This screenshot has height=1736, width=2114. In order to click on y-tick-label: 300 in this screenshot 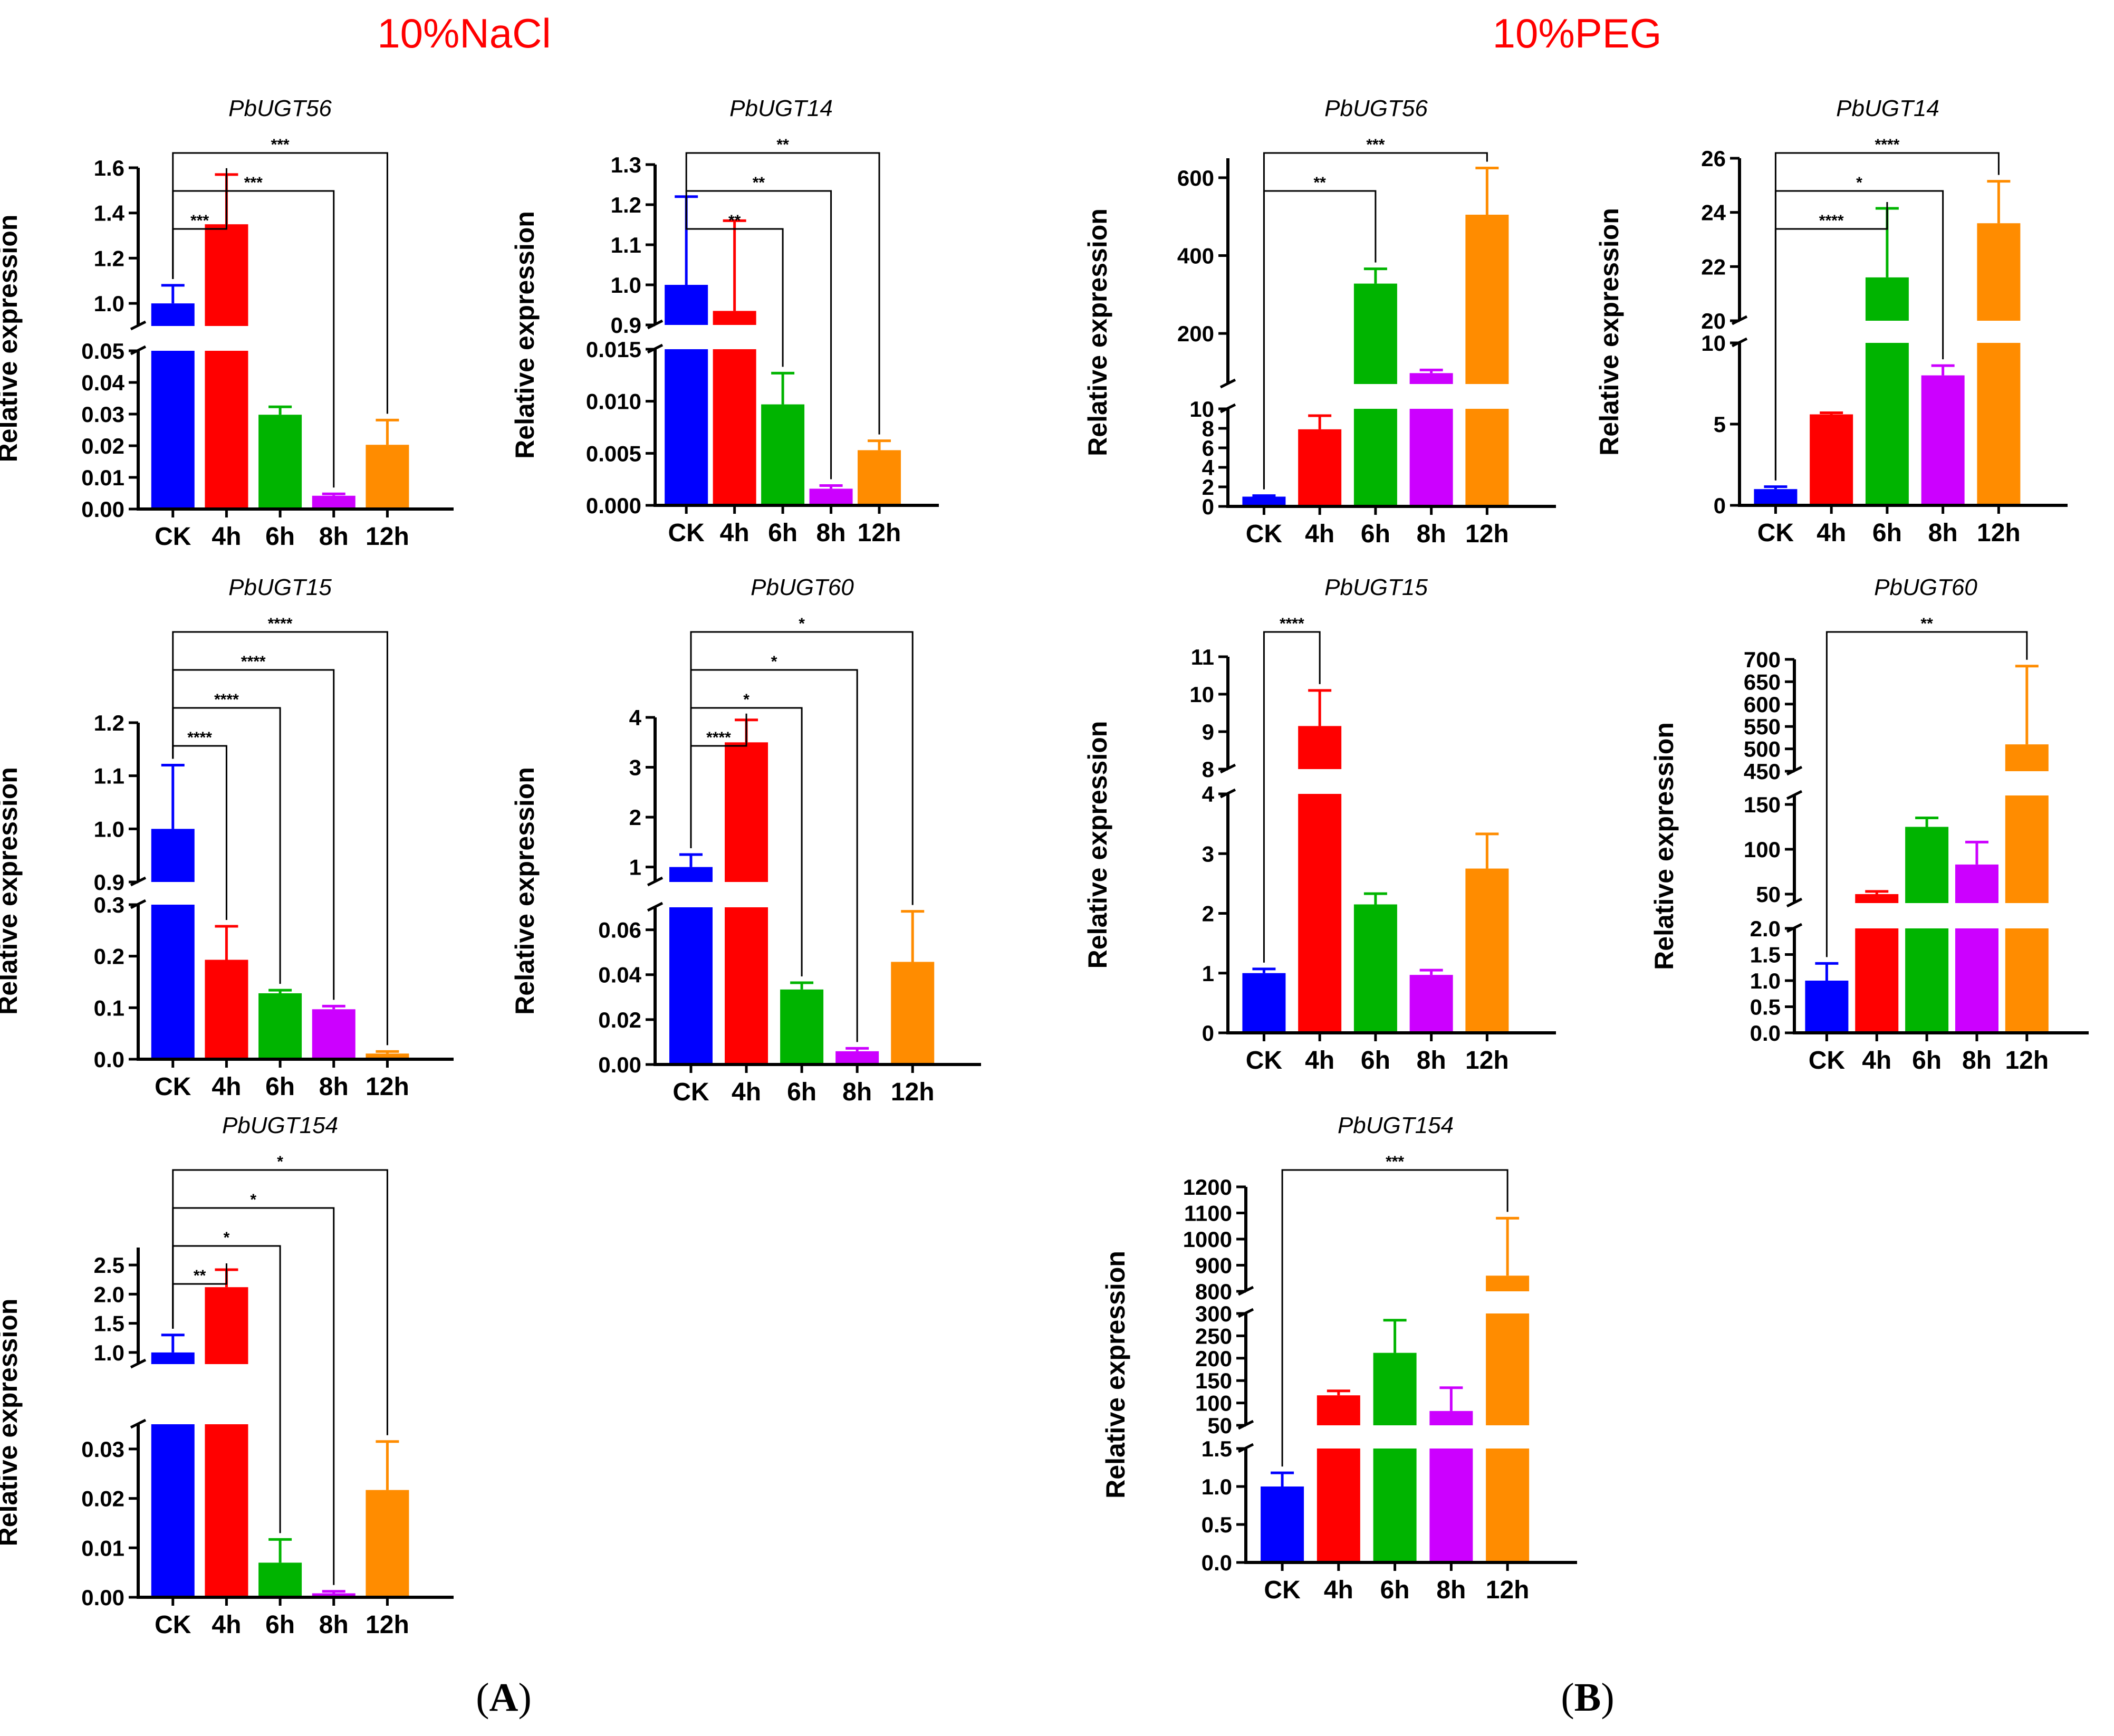, I will do `click(1213, 1313)`.